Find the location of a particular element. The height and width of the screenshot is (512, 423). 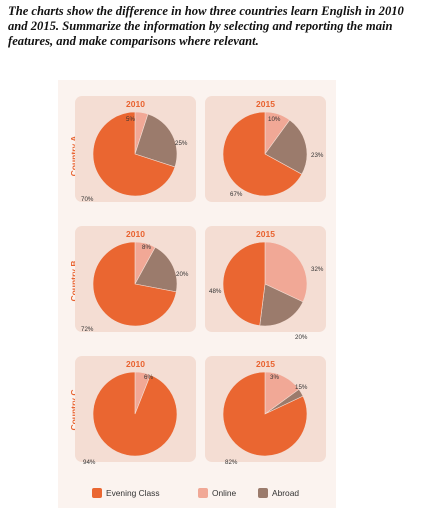

legend-label-online: Online is located at coordinates (224, 493).